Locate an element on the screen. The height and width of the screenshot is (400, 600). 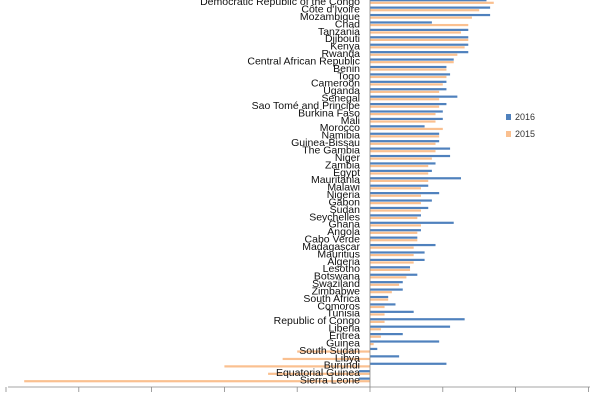
bar-2015-malawi is located at coordinates (395, 188).